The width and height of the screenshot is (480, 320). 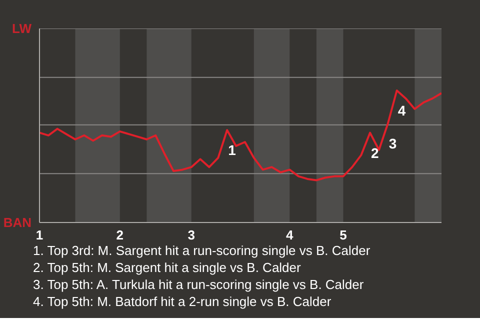 I want to click on x-tick-label: 4, so click(x=290, y=235).